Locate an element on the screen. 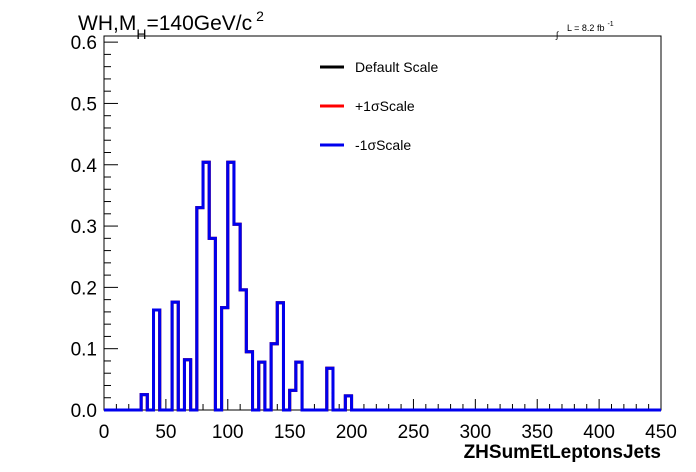 This screenshot has width=696, height=472. legend-label: Default Scale is located at coordinates (396, 67).